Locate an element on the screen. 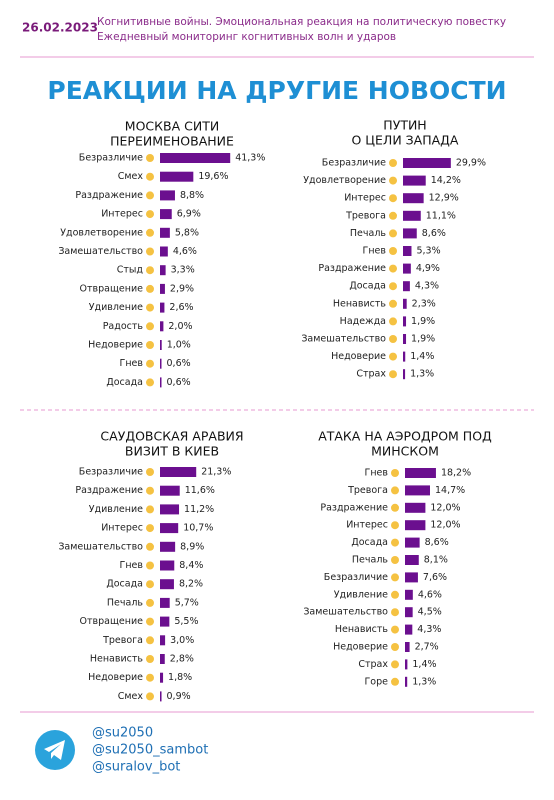 The image size is (554, 800). category-label: Удовлетворение is located at coordinates (344, 180).